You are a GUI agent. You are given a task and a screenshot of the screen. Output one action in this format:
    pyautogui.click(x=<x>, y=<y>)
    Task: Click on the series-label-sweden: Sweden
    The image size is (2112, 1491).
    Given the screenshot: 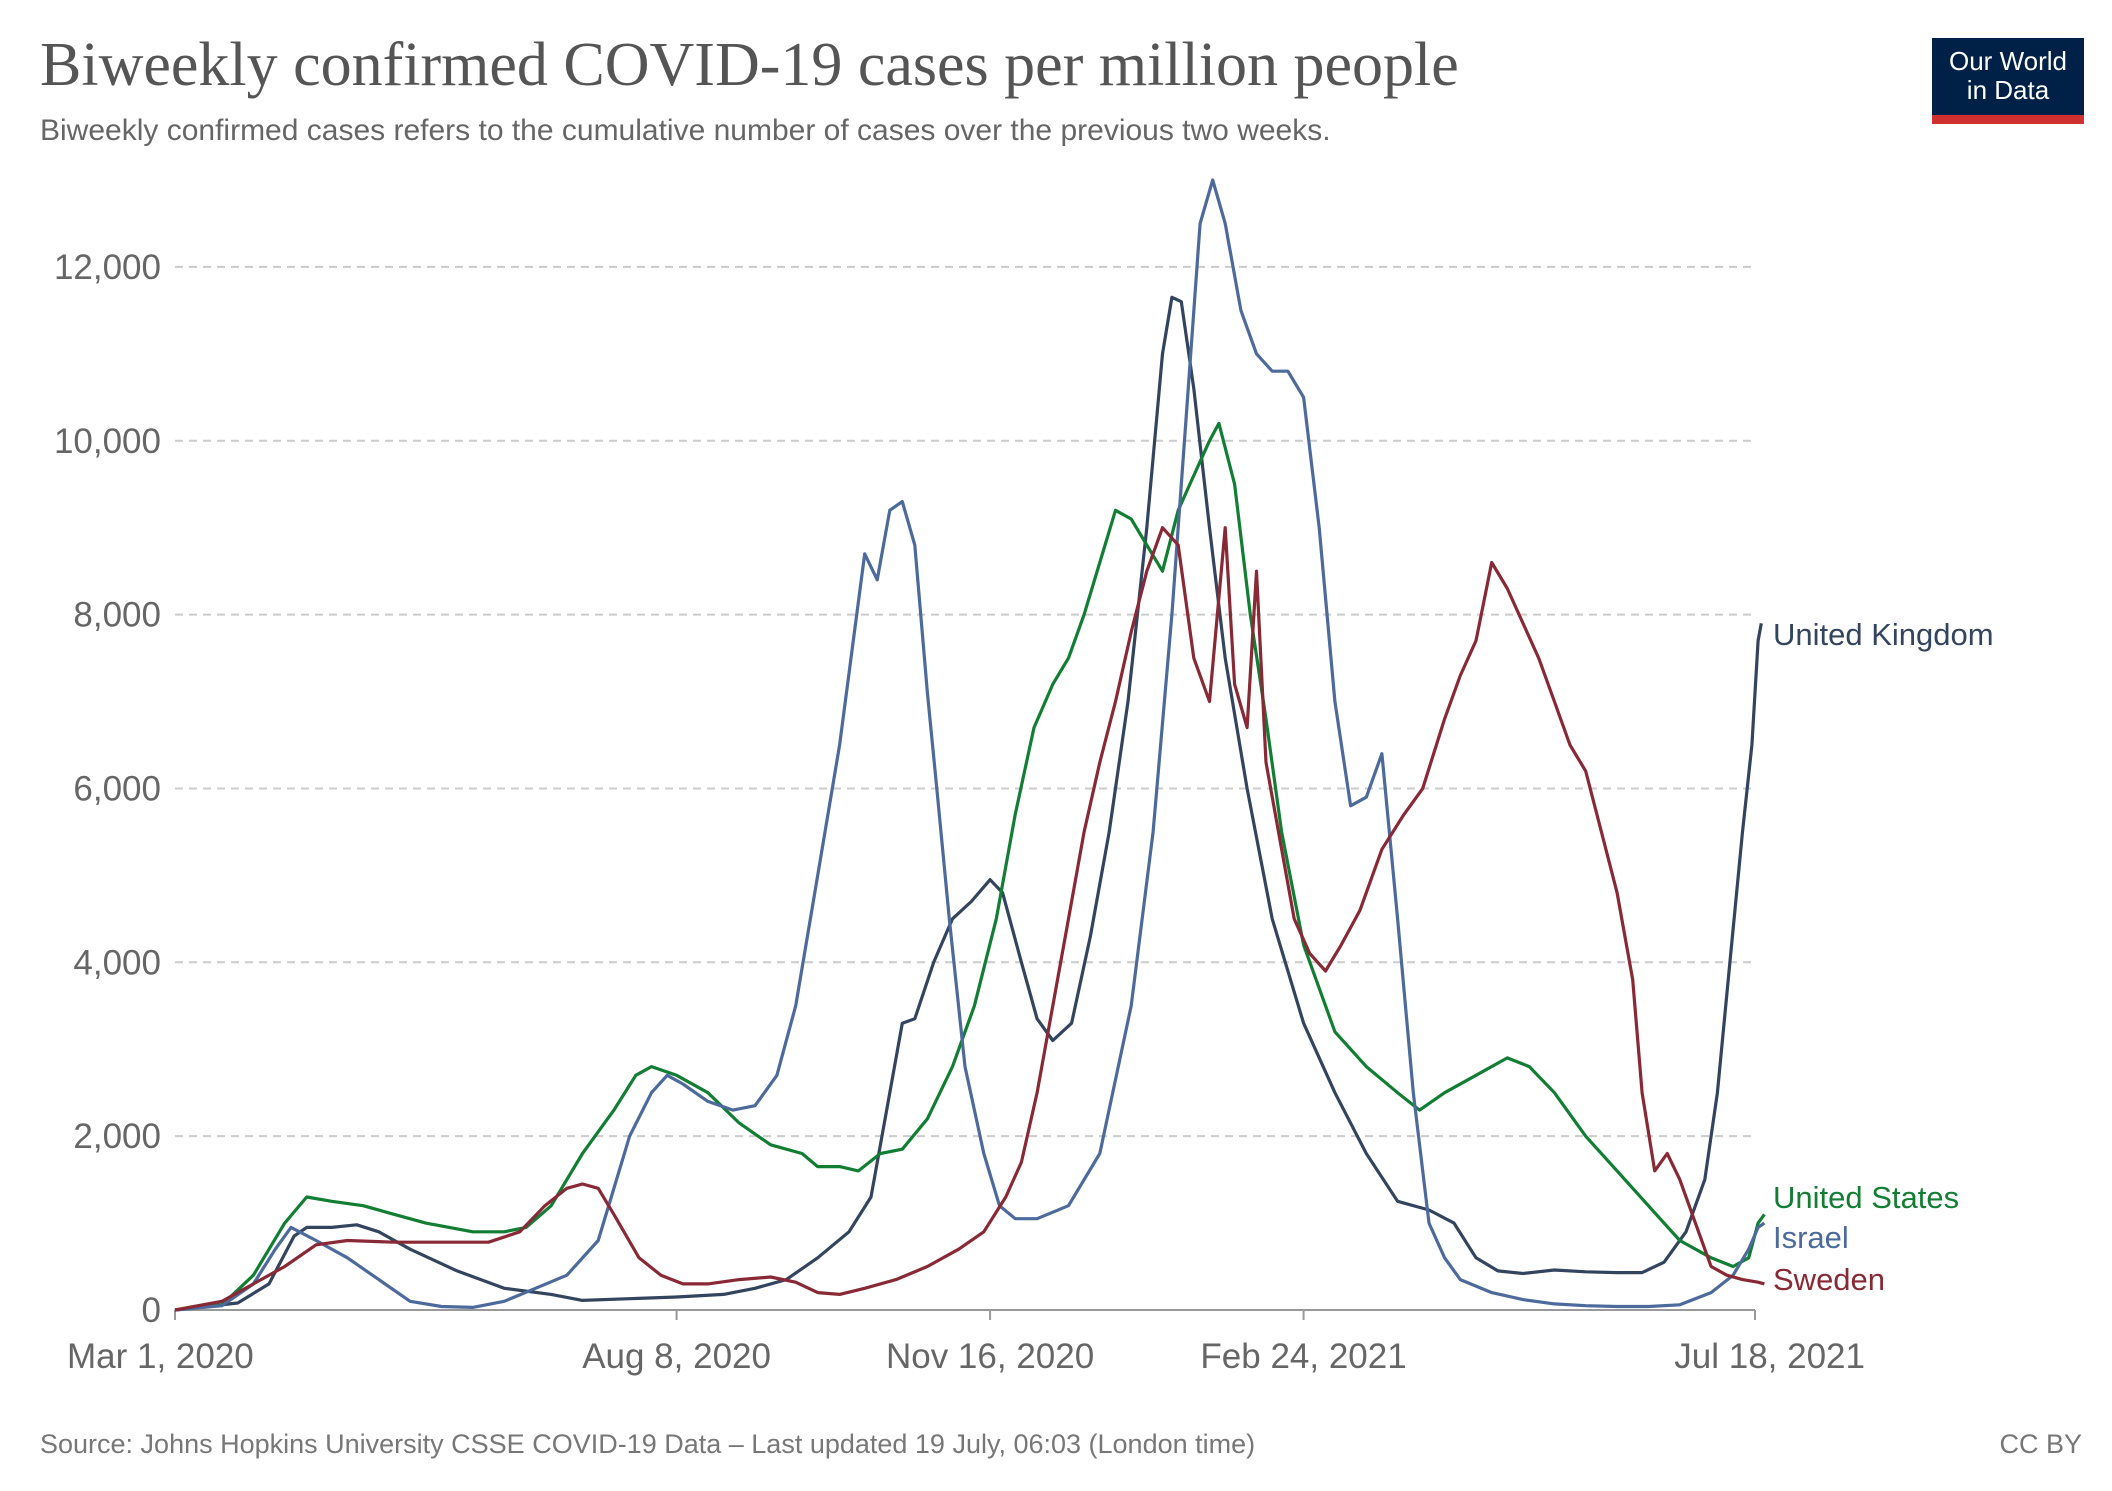 What is the action you would take?
    pyautogui.click(x=1829, y=1279)
    